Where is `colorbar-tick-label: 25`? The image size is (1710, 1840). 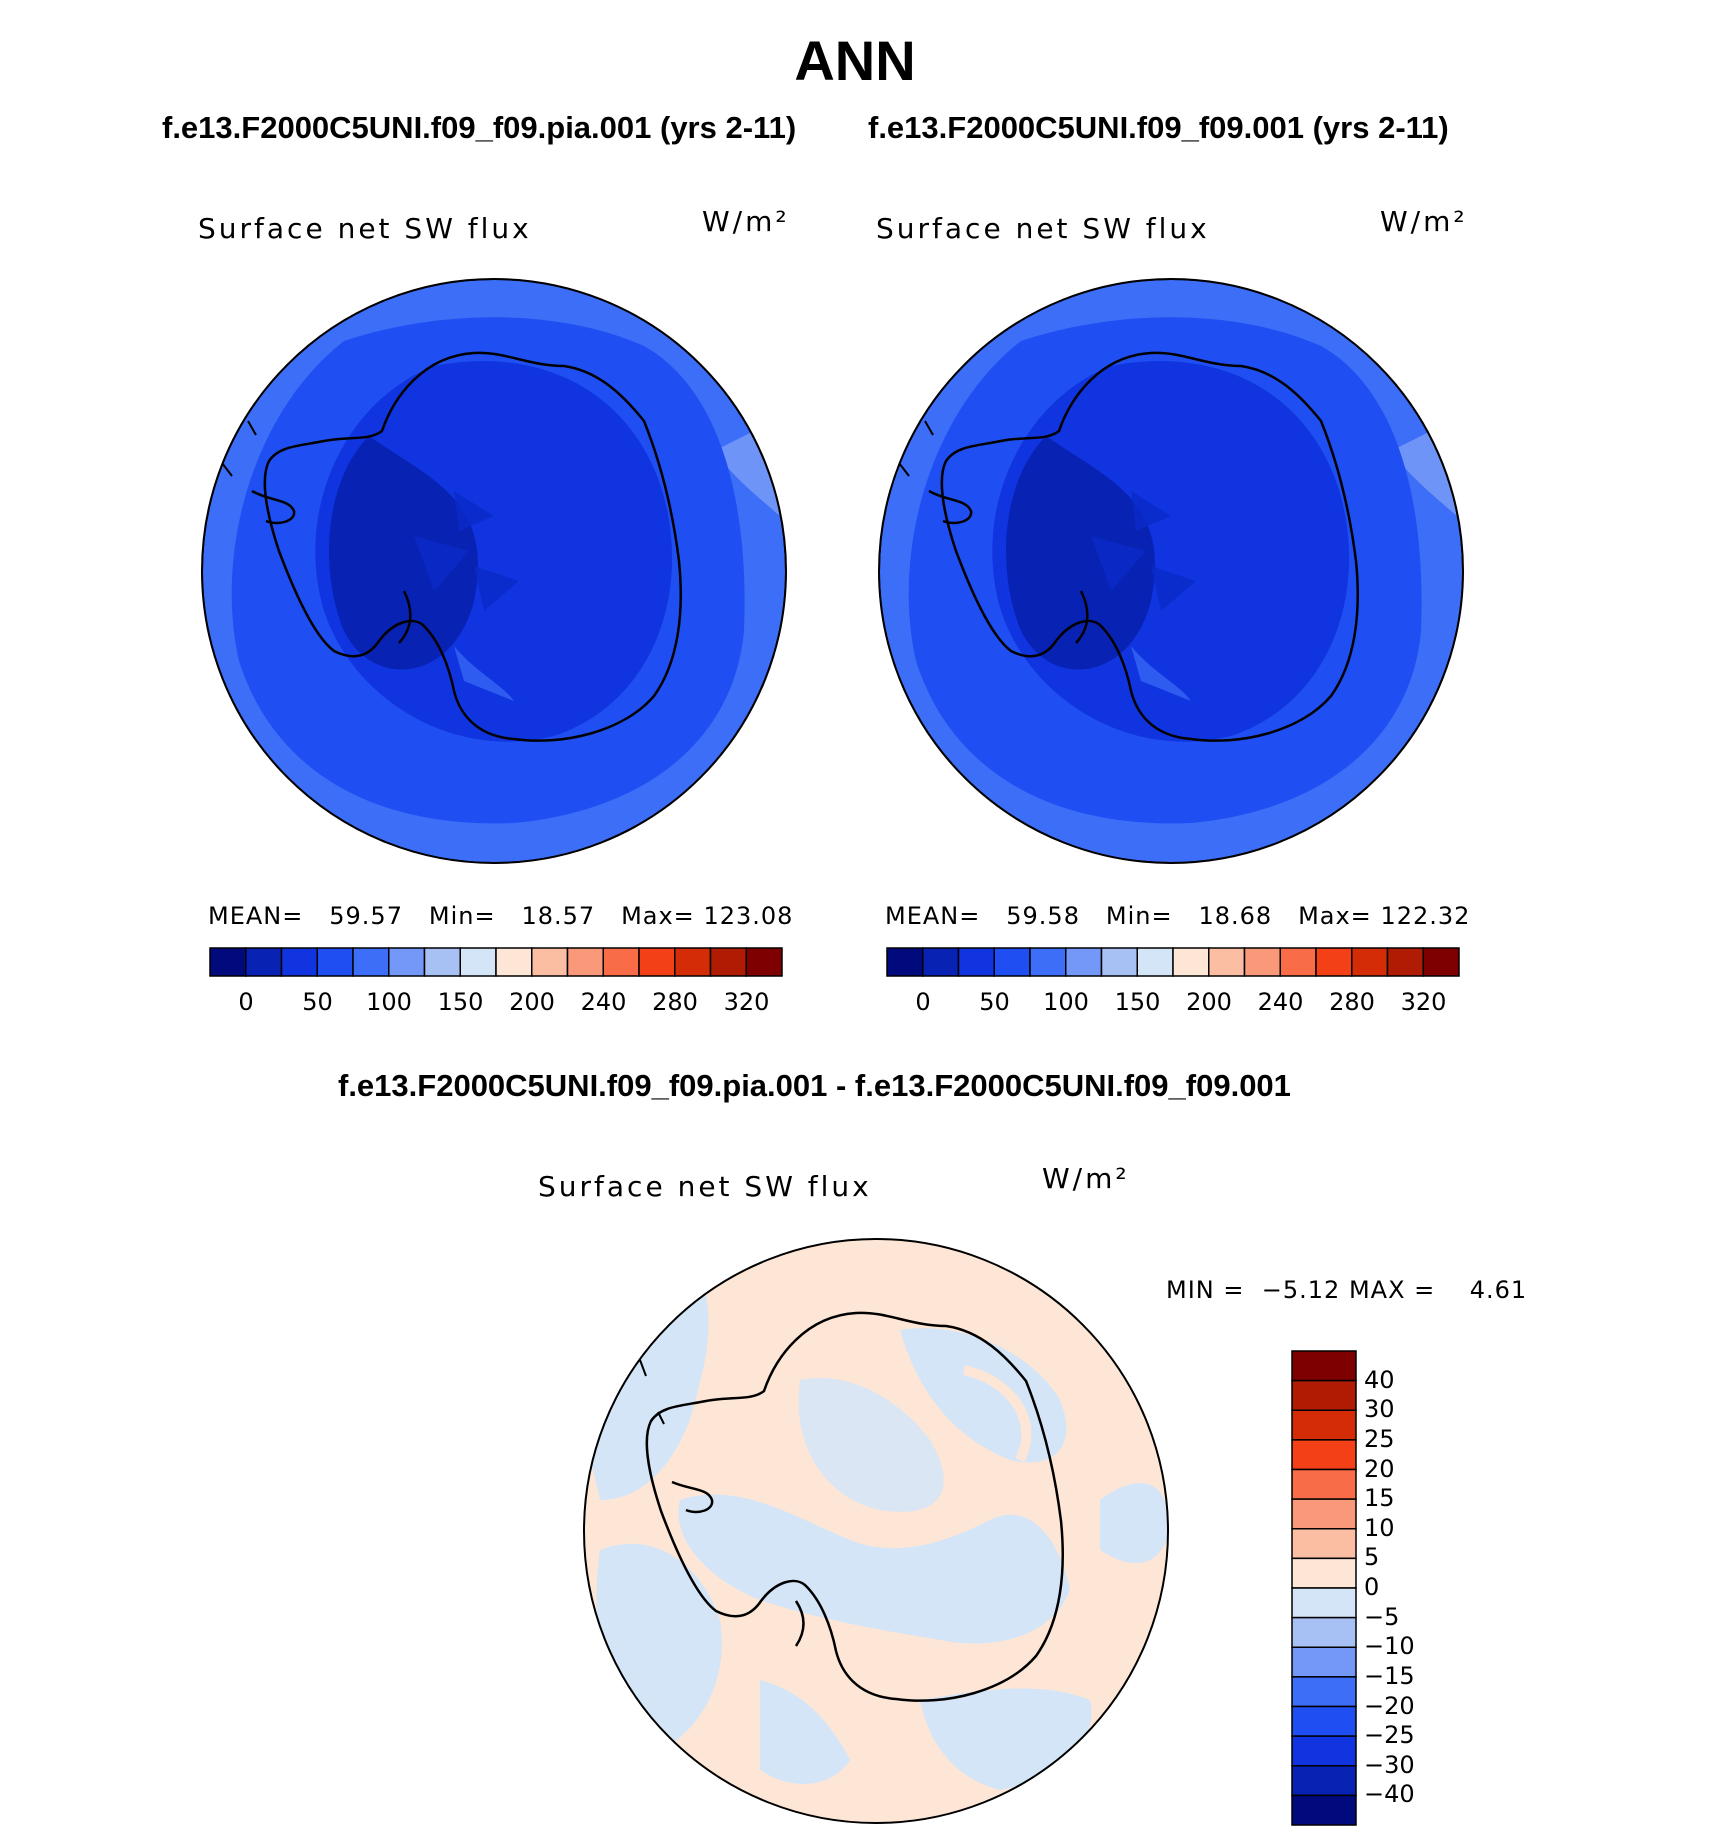 colorbar-tick-label: 25 is located at coordinates (1379, 1438).